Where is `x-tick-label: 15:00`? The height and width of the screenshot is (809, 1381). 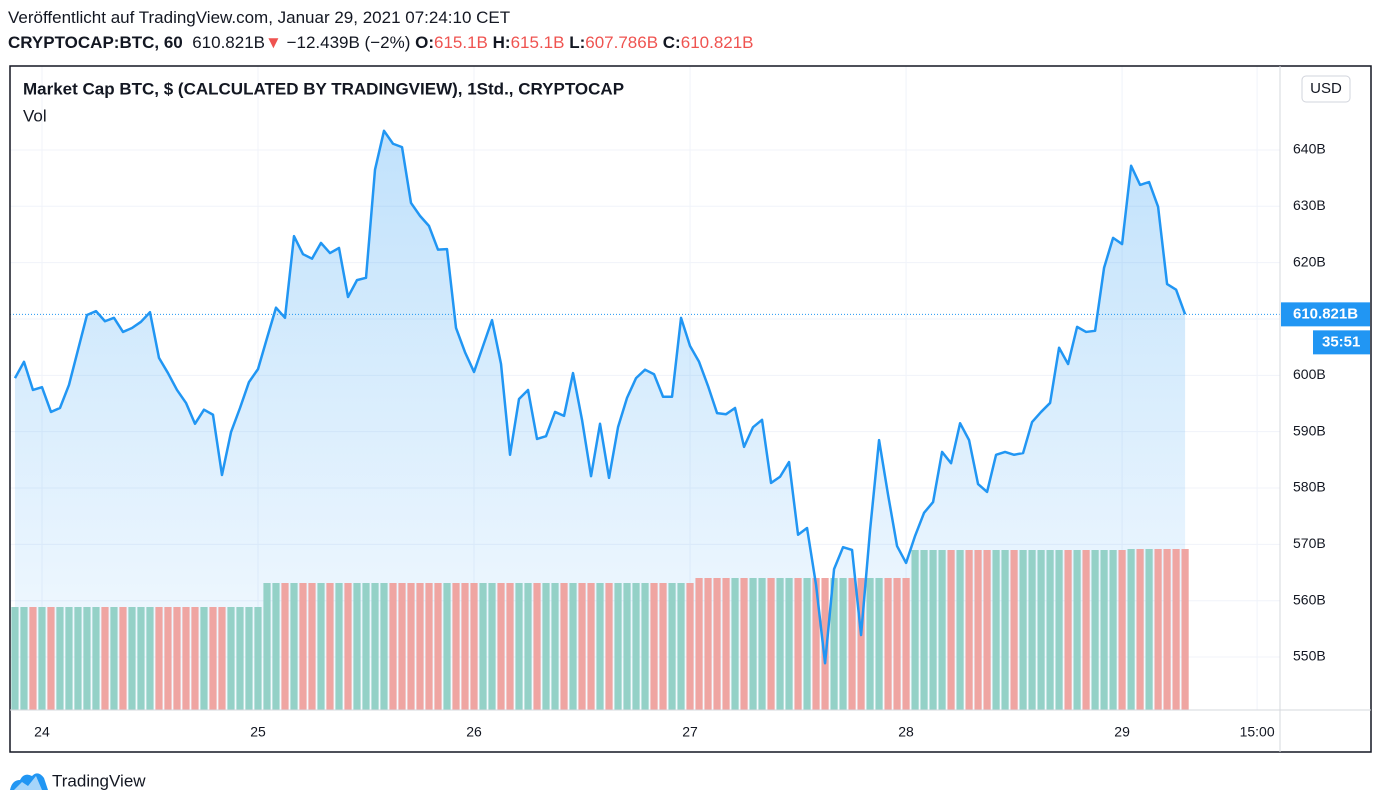
x-tick-label: 15:00 is located at coordinates (1257, 732).